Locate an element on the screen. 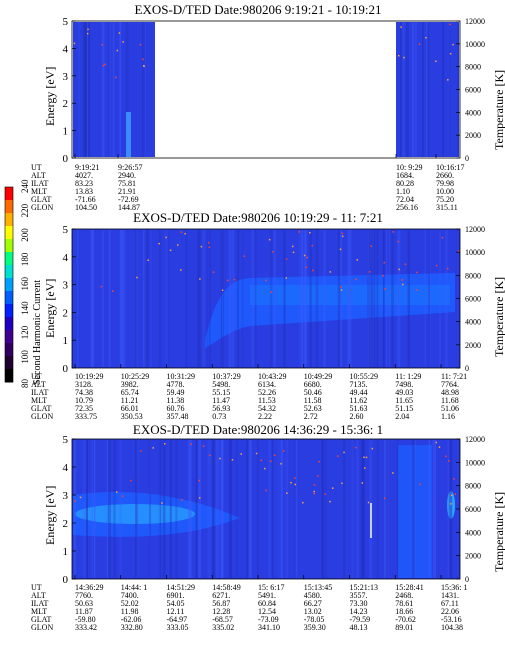  table-cell: 11.68 is located at coordinates (450, 400).